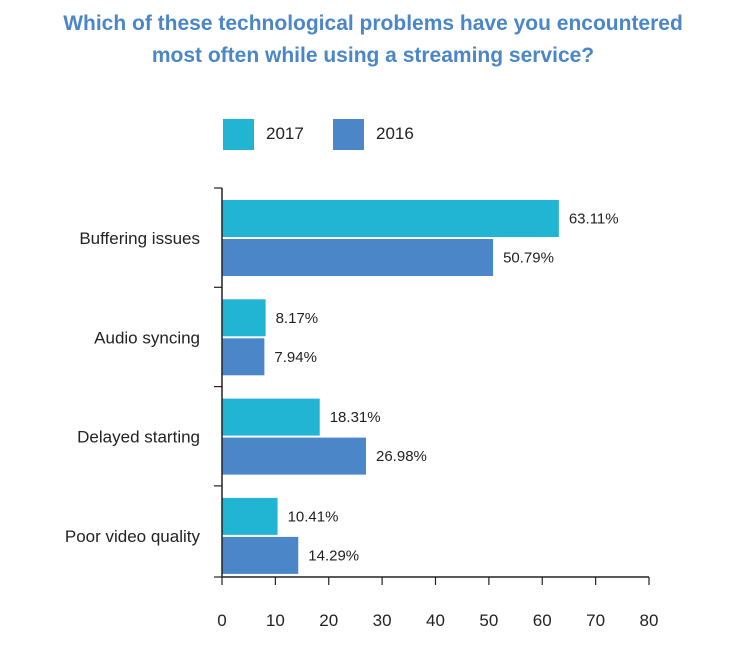 The height and width of the screenshot is (647, 746). What do you see at coordinates (382, 620) in the screenshot?
I see `x-tick-label-30: 30` at bounding box center [382, 620].